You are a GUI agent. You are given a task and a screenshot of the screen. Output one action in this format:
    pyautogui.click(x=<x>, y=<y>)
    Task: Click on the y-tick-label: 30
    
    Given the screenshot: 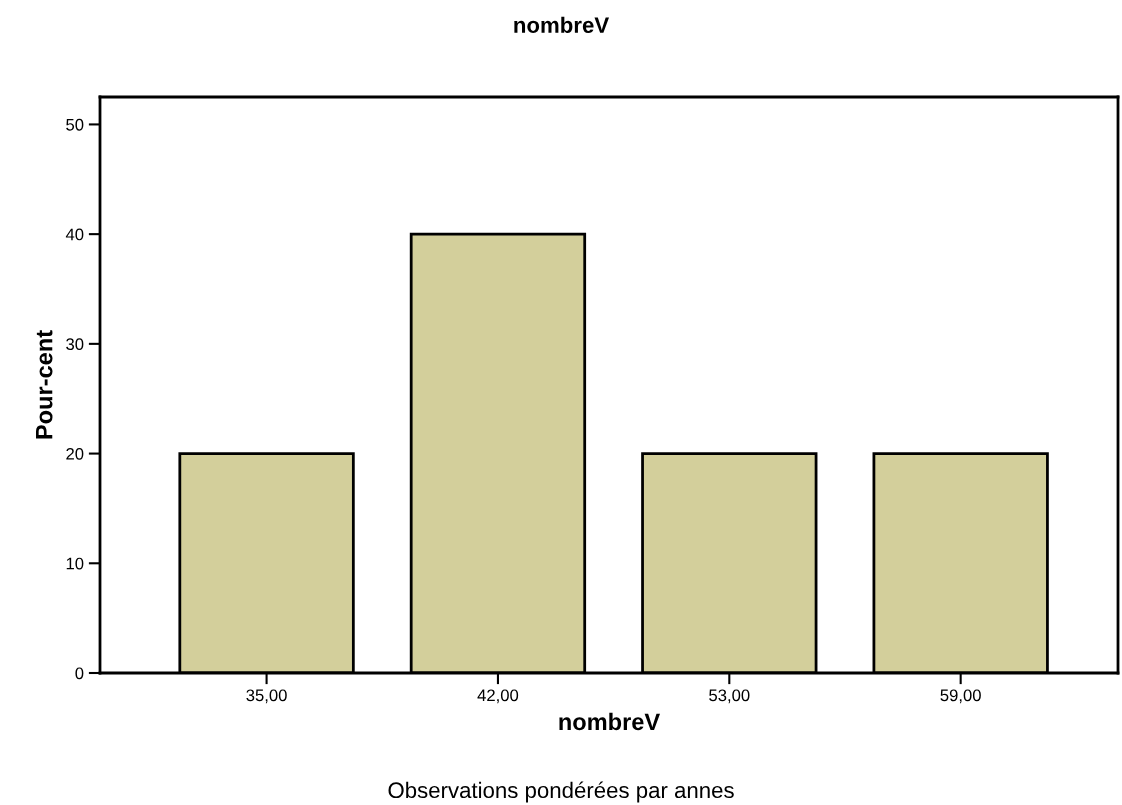 What is the action you would take?
    pyautogui.click(x=75, y=344)
    